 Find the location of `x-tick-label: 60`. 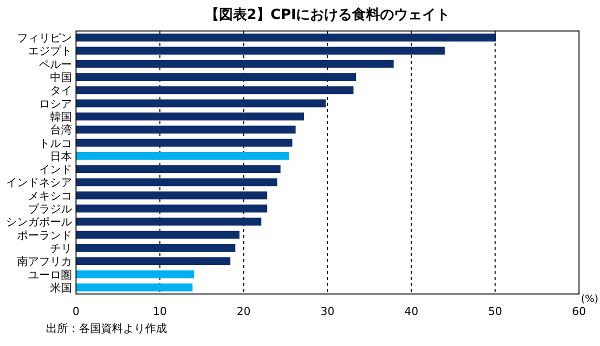

x-tick-label: 60 is located at coordinates (579, 311).